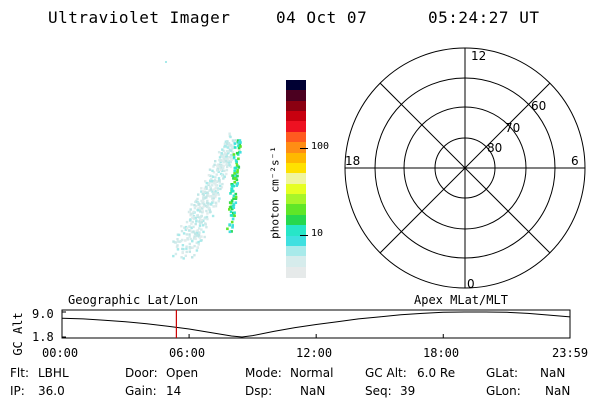  What do you see at coordinates (187, 353) in the screenshot?
I see `x-tick-label-0600: 06:00` at bounding box center [187, 353].